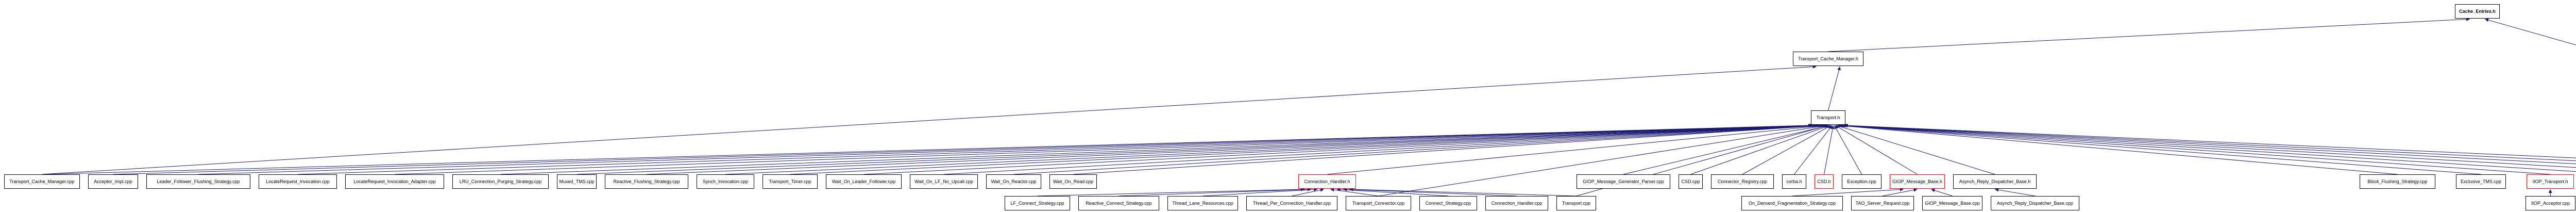 This screenshot has width=2576, height=212. Describe the element at coordinates (2477, 12) in the screenshot. I see `graph-node-cache_entries_h: Cache_Entries.h` at that location.